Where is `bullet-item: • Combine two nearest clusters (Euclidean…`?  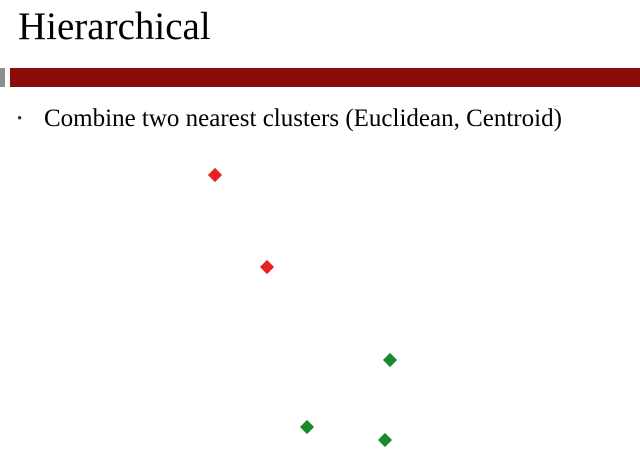 bullet-item: • Combine two nearest clusters (Euclidean… is located at coordinates (289, 119).